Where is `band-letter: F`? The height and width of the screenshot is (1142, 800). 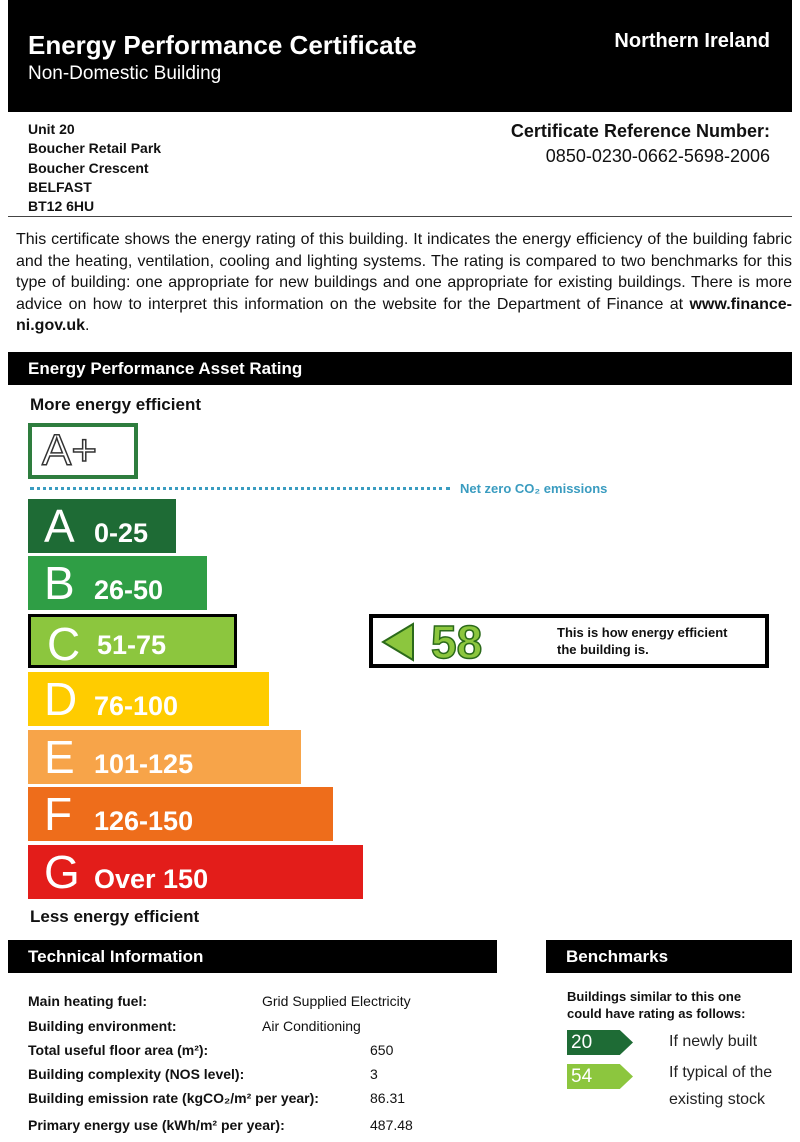 band-letter: F is located at coordinates (58, 814).